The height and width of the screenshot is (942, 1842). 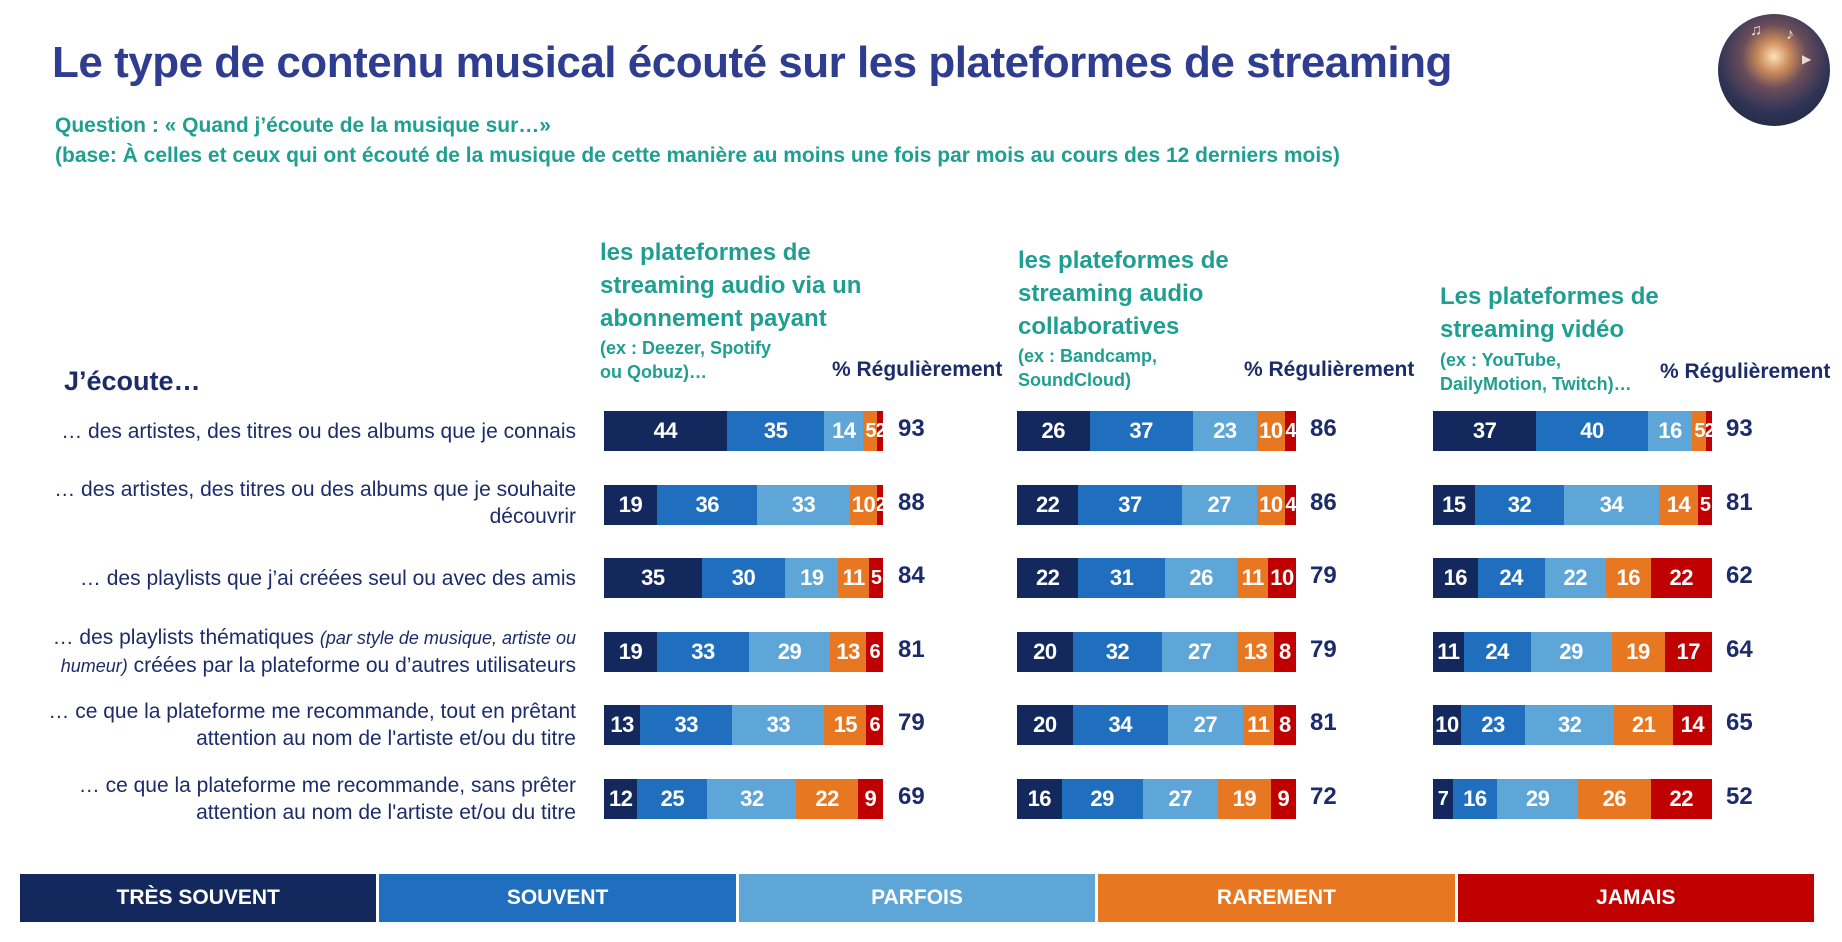 I want to click on bar-segment: 31, so click(x=1121, y=578).